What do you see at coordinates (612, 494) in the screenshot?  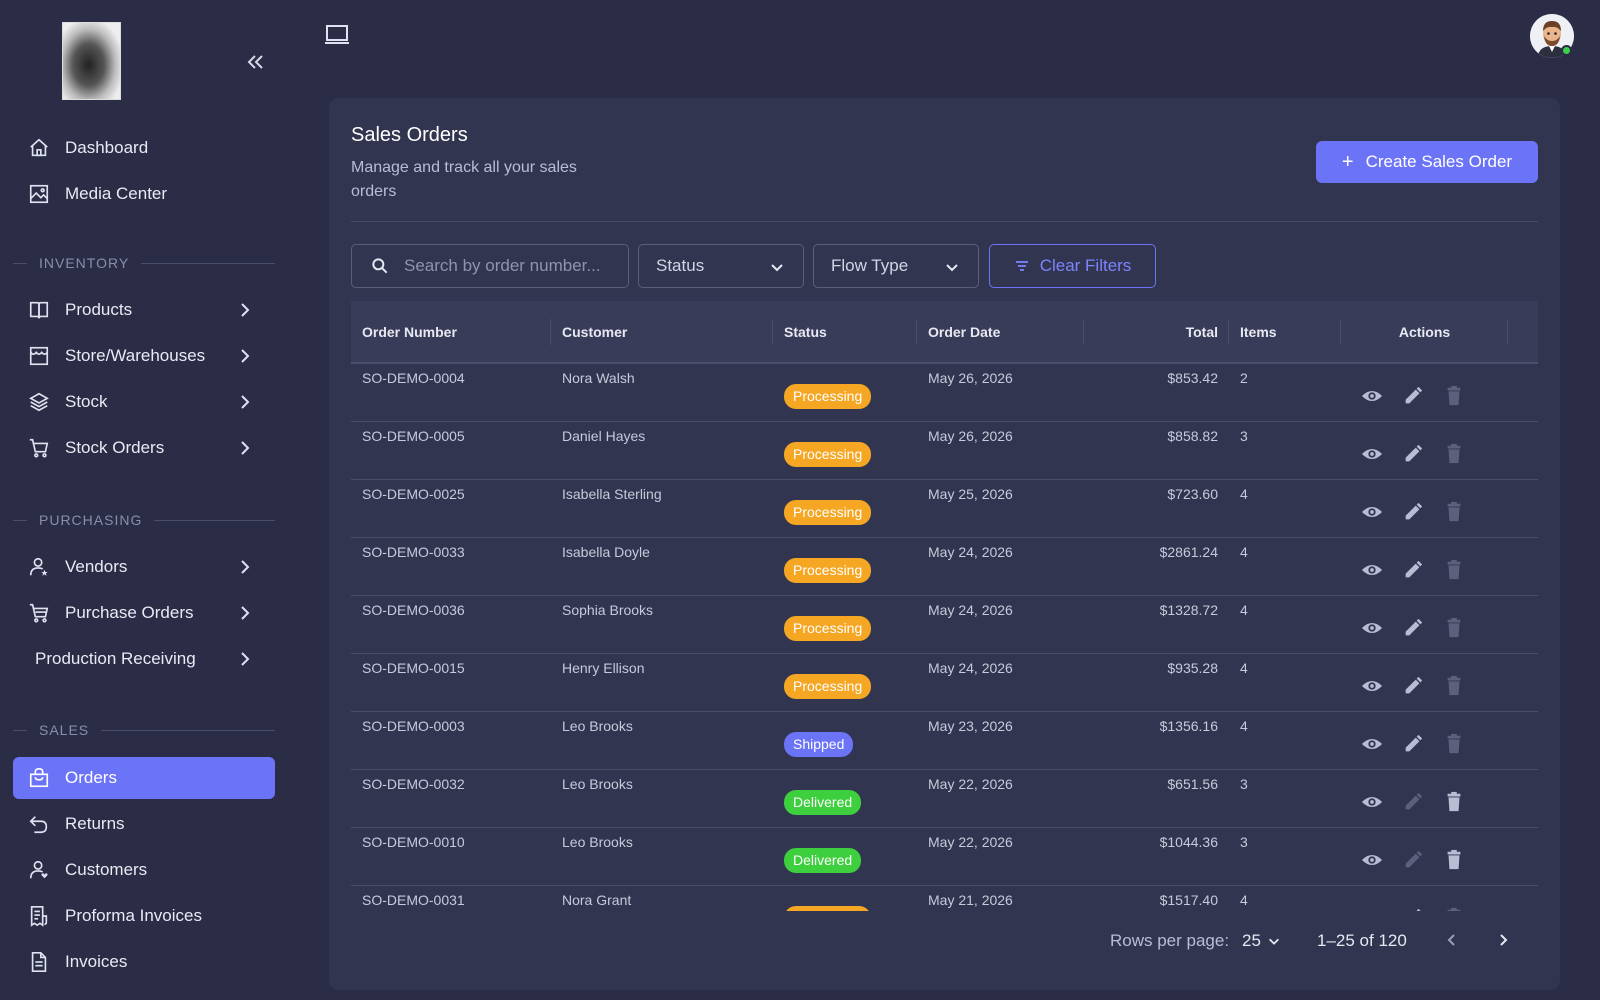 I see `customer-cell: Isabella Sterling` at bounding box center [612, 494].